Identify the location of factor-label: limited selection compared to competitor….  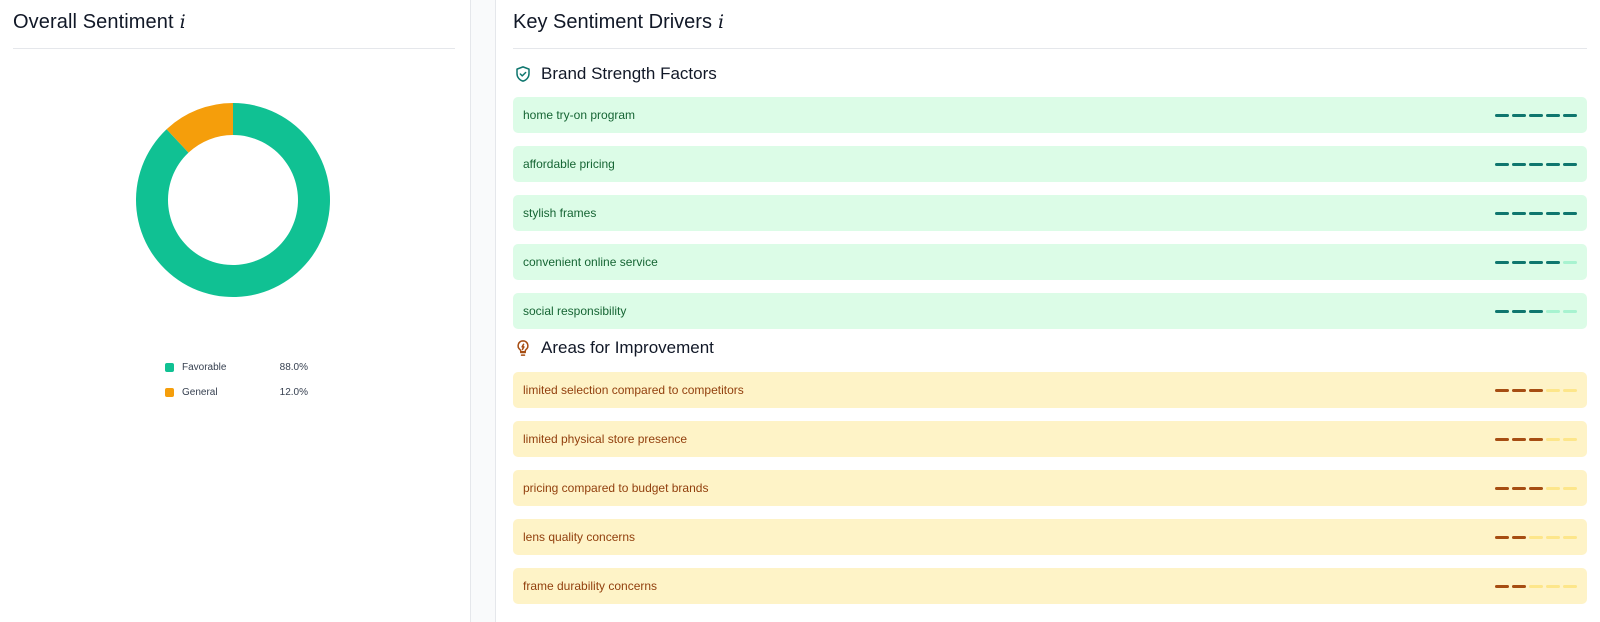
(633, 390).